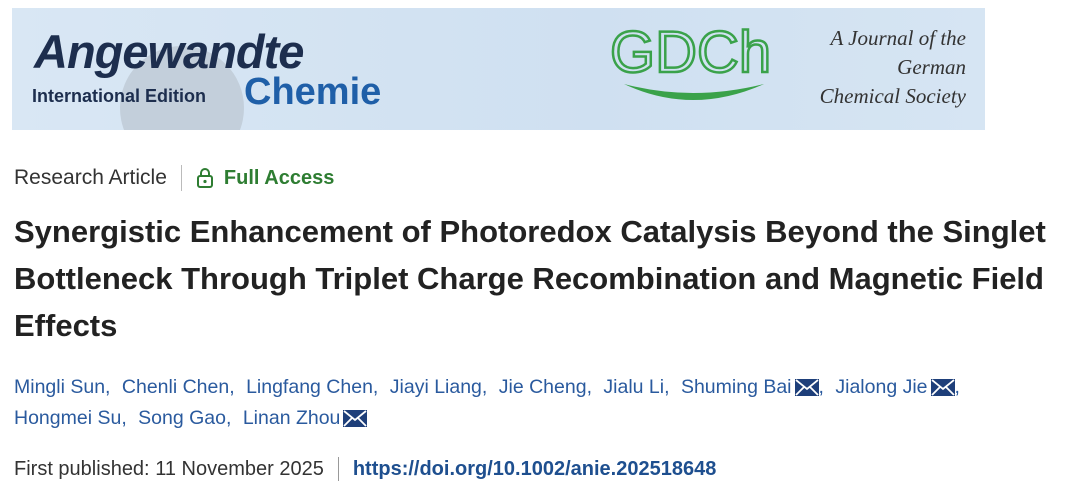 This screenshot has height=492, width=1080. I want to click on access-badge: Full Access, so click(265, 178).